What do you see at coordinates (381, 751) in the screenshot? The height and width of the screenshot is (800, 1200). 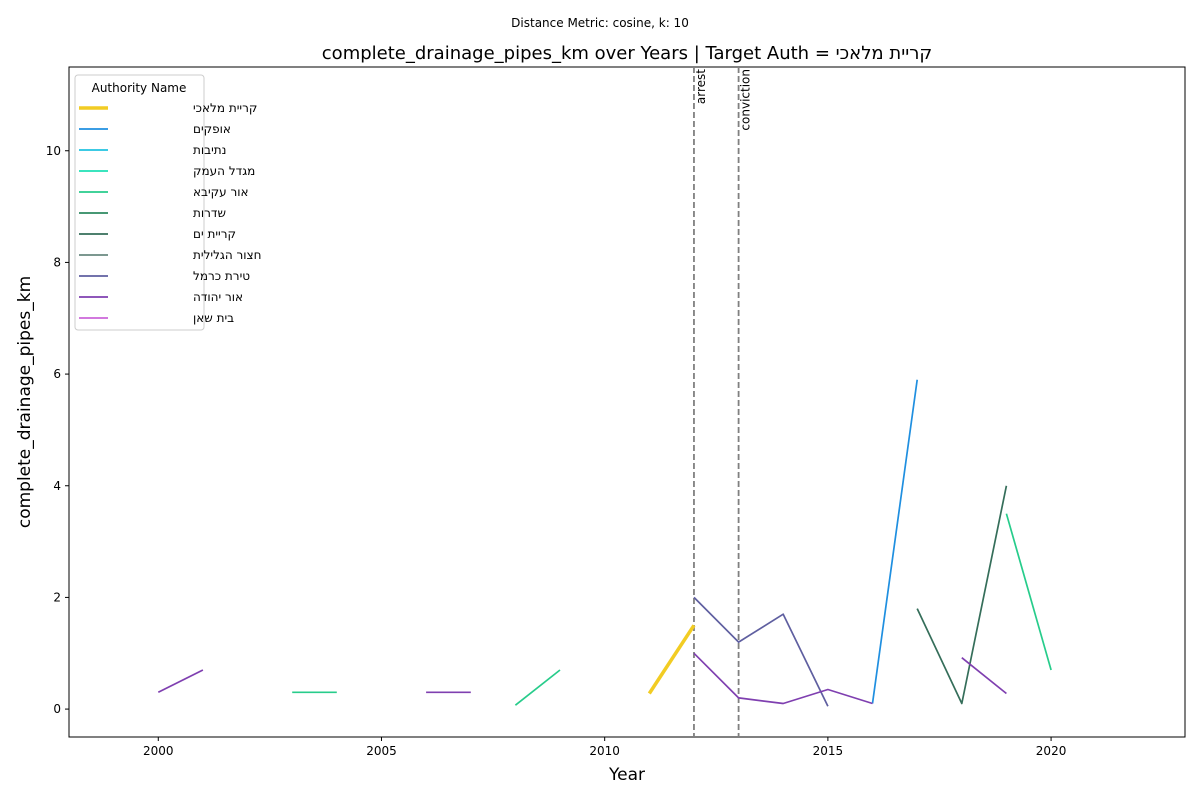 I see `x-tick-label: 2005` at bounding box center [381, 751].